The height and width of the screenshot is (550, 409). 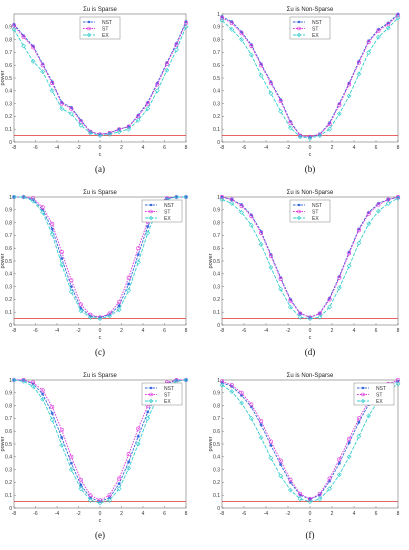 I want to click on legend-label: EX, so click(x=379, y=402).